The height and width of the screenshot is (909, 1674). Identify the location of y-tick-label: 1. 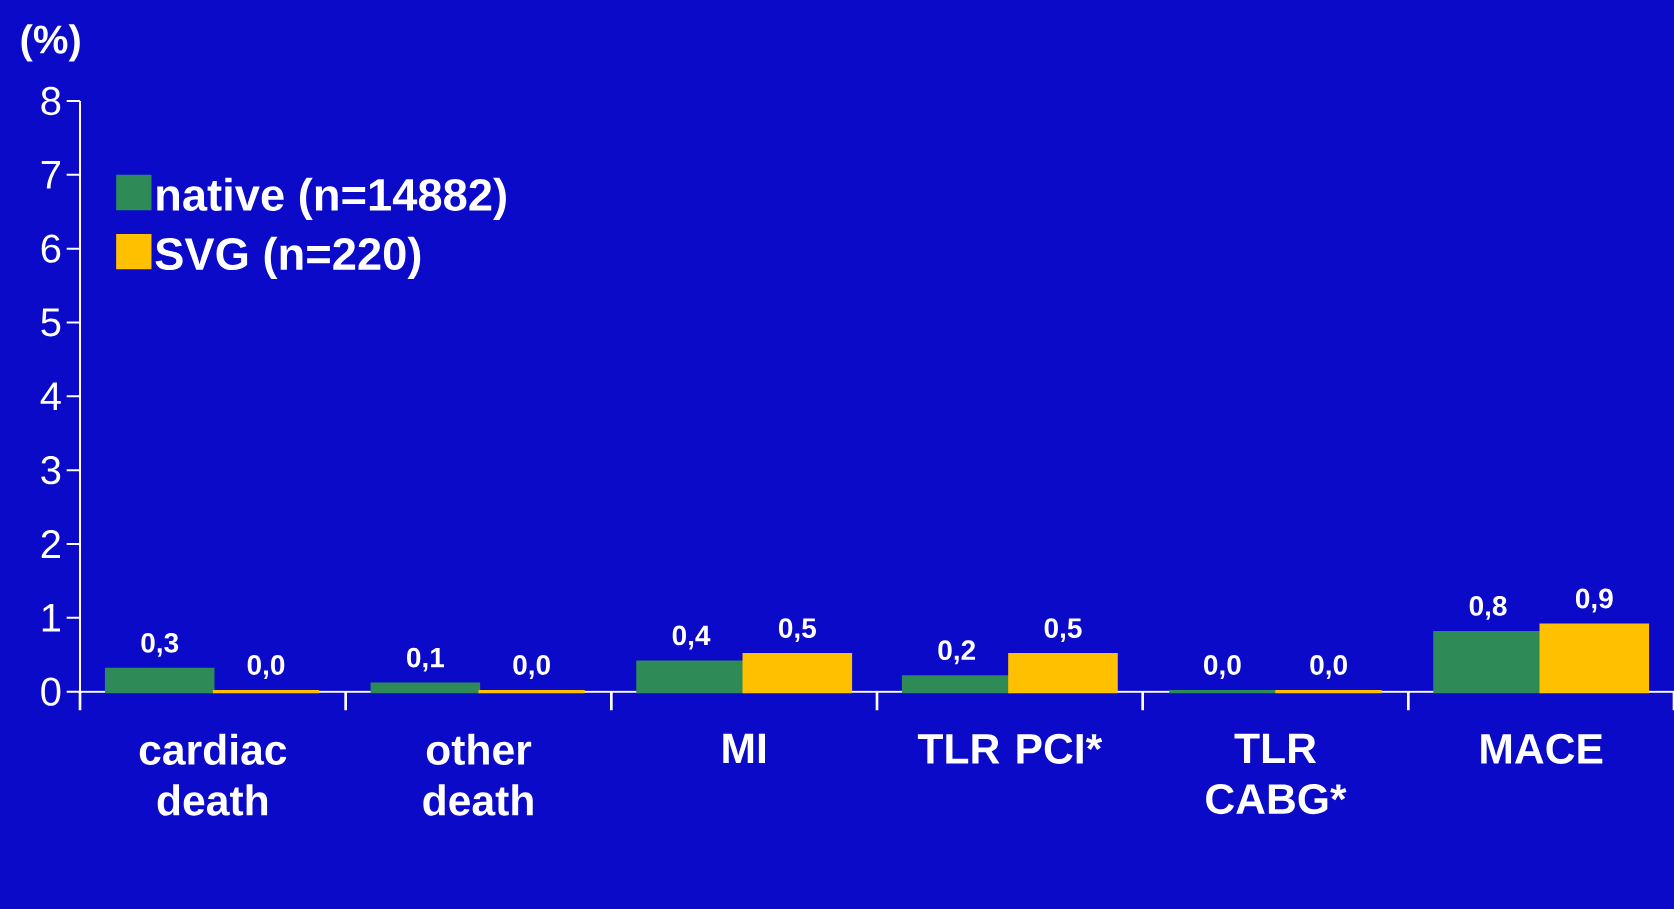
(51, 618).